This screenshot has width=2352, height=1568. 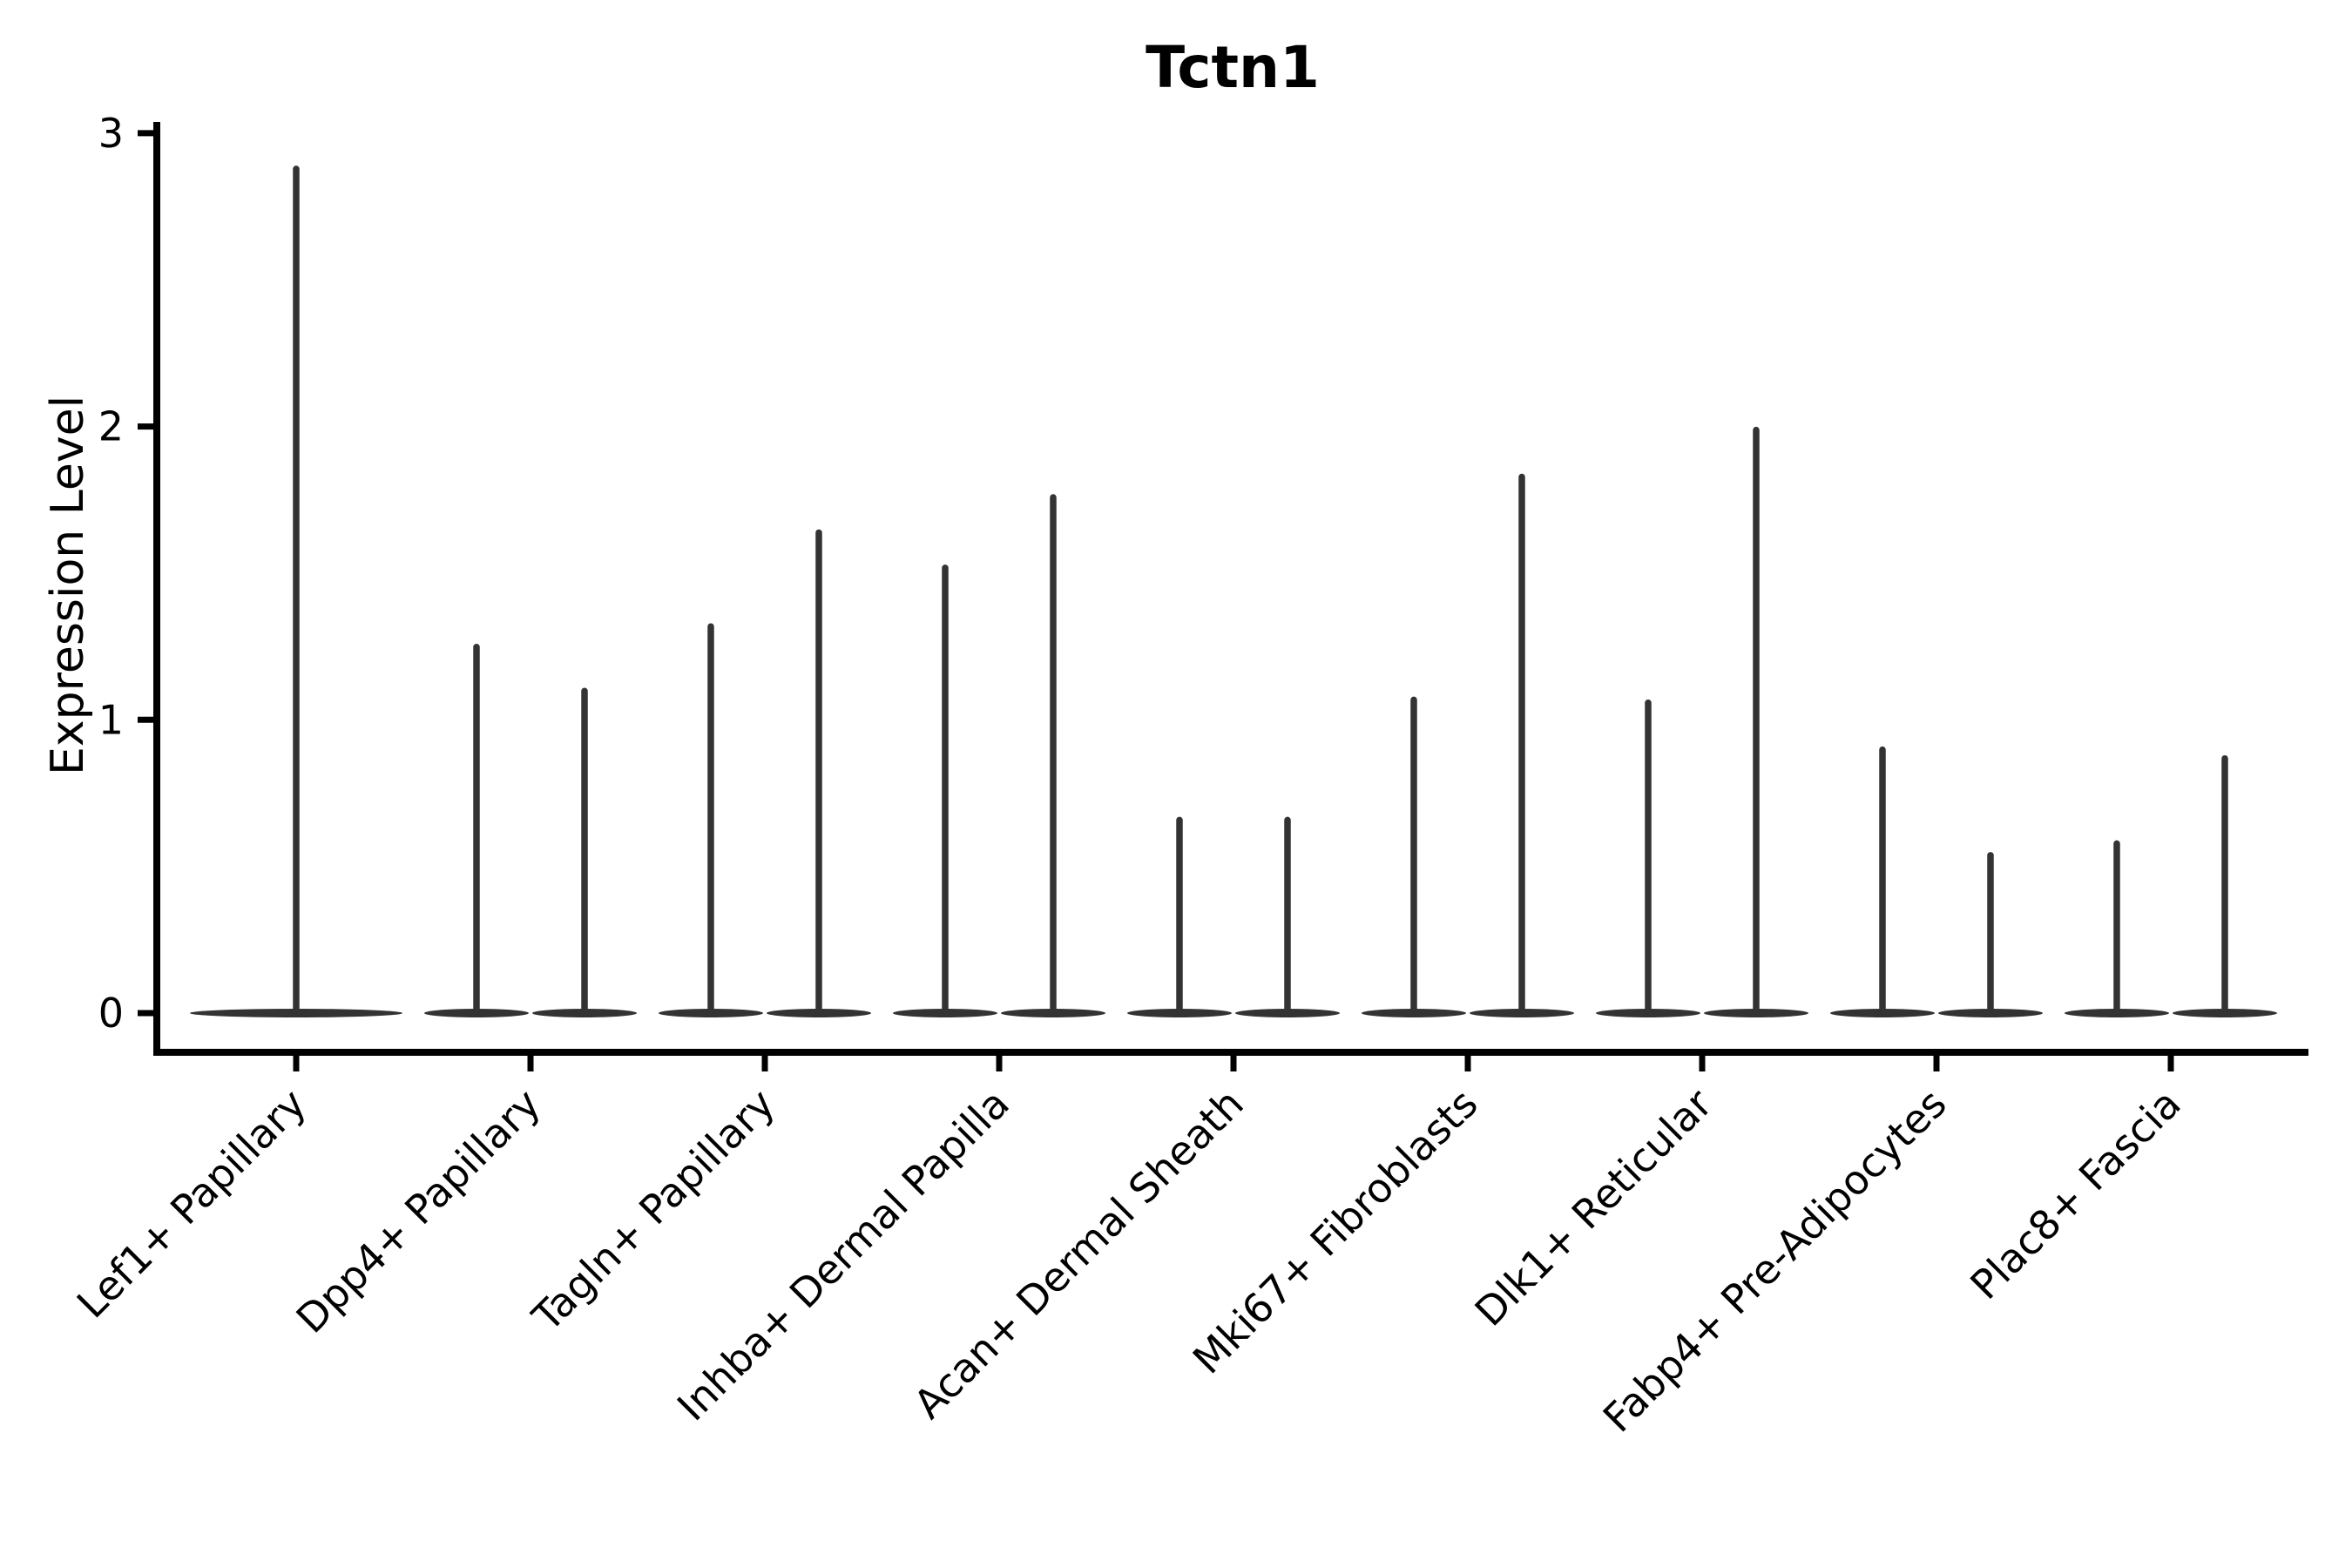 What do you see at coordinates (111, 134) in the screenshot?
I see `y-tick-label: 3` at bounding box center [111, 134].